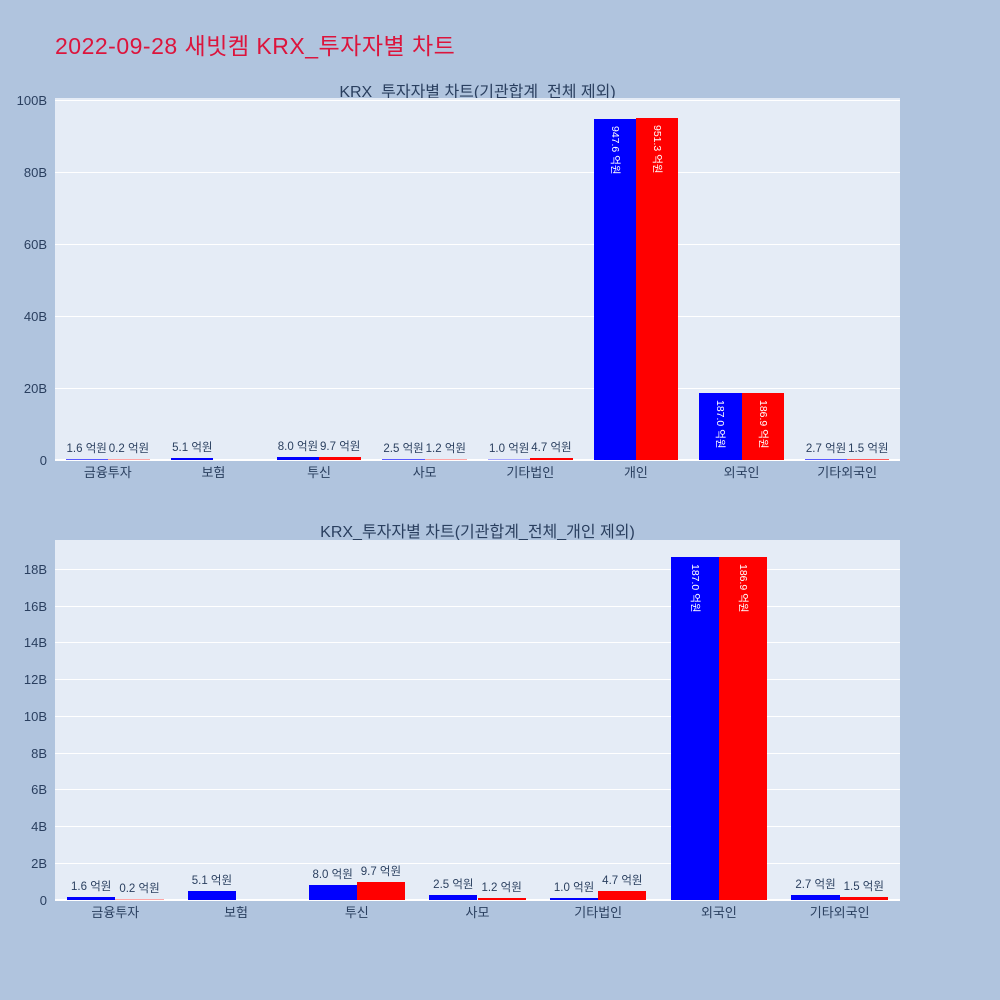 The width and height of the screenshot is (1000, 1000). What do you see at coordinates (614, 150) in the screenshot?
I see `bar-value-label-inside: 947.6 억원` at bounding box center [614, 150].